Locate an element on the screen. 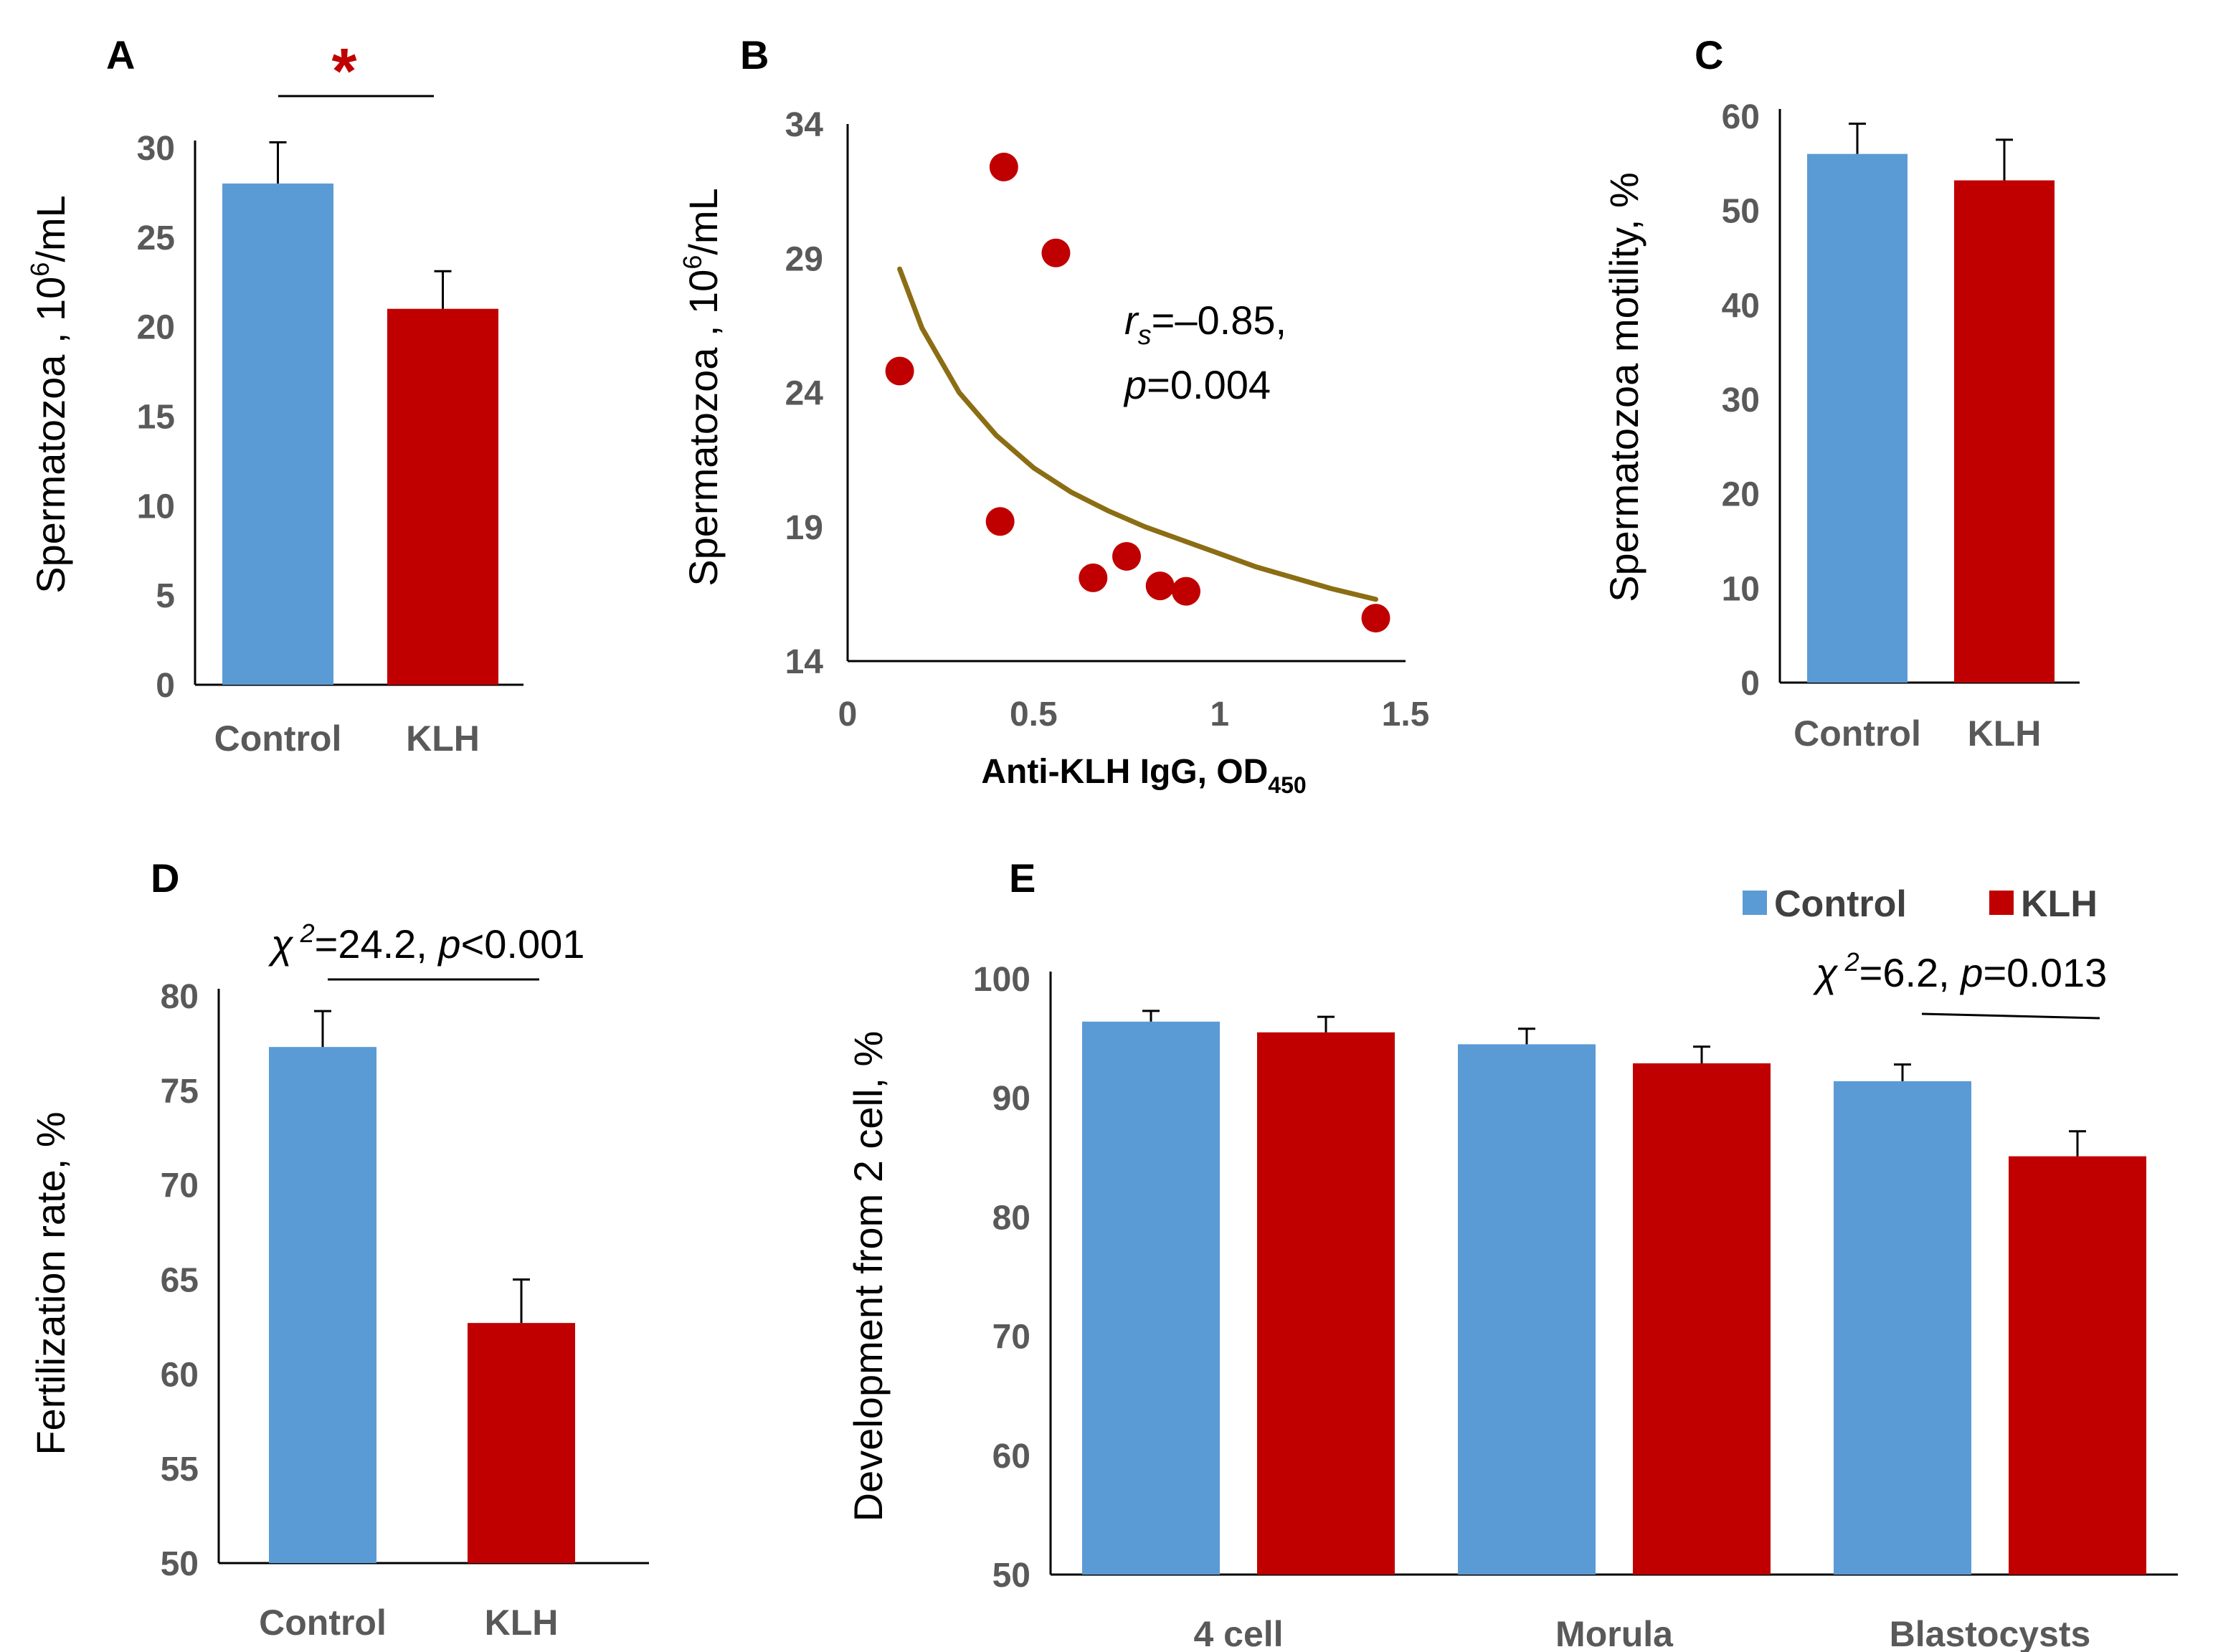 Image resolution: width=2213 pixels, height=1652 pixels. bar-control-morula is located at coordinates (1527, 1309).